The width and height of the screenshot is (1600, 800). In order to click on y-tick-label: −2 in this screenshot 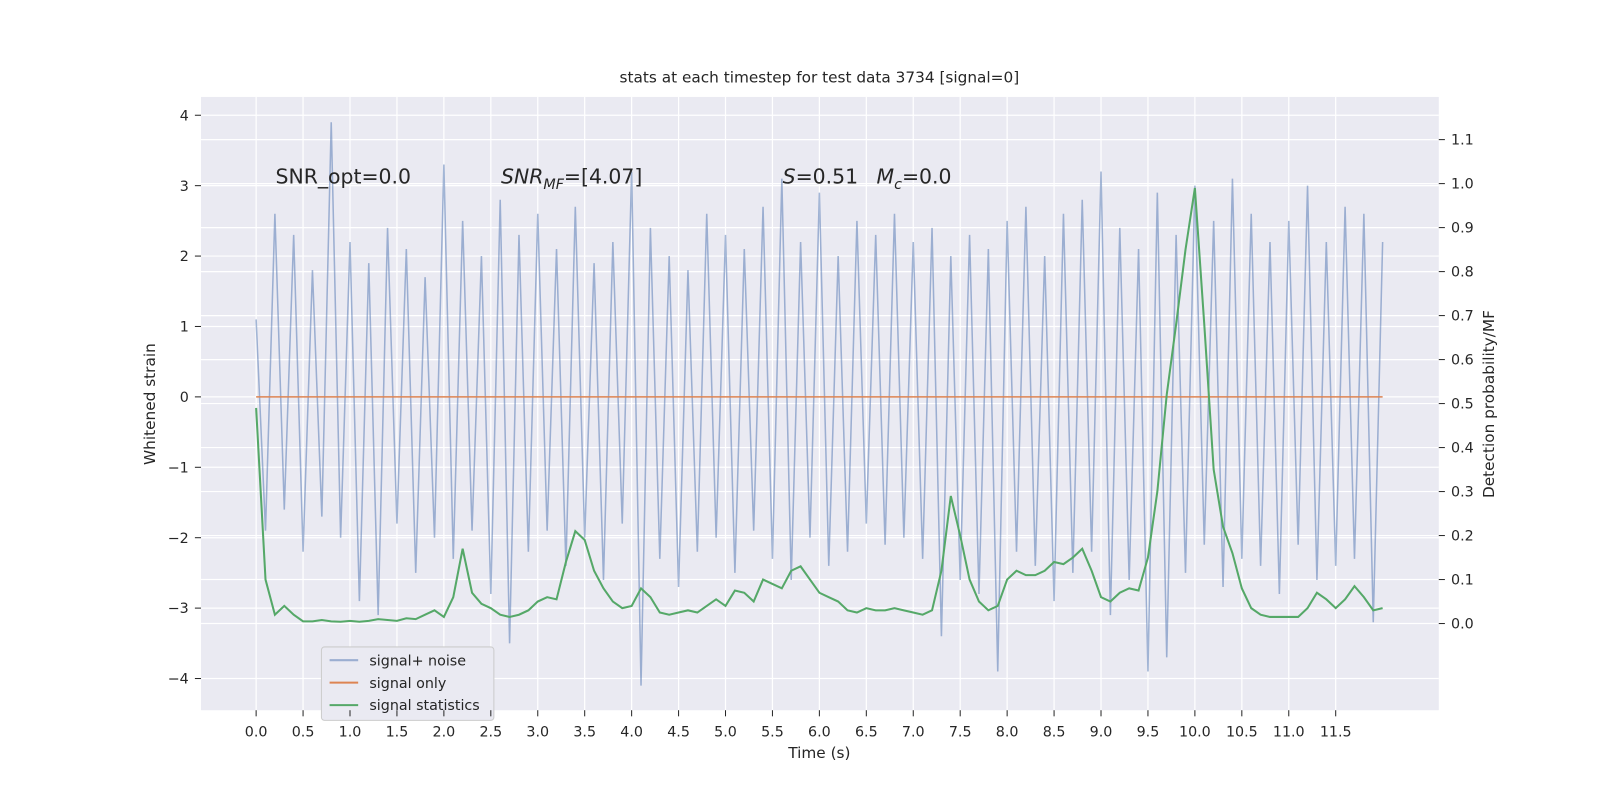, I will do `click(178, 539)`.